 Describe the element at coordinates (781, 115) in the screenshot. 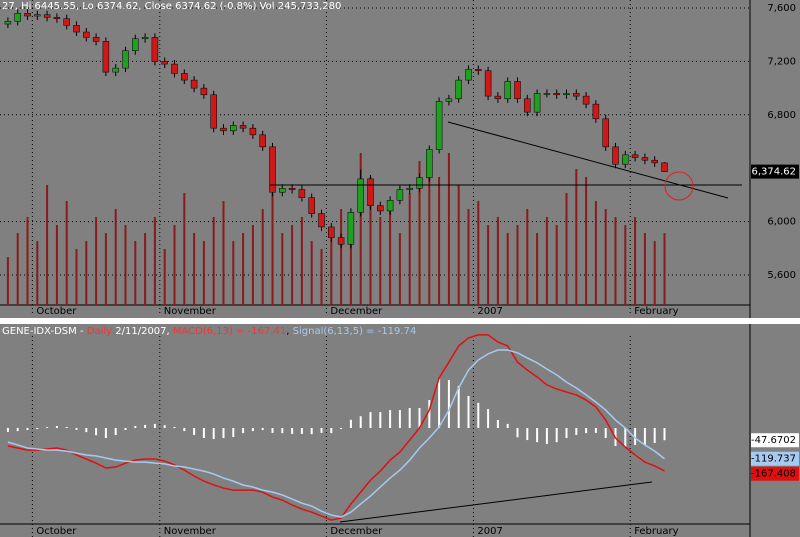

I see `y-tick-label: 6,800` at that location.